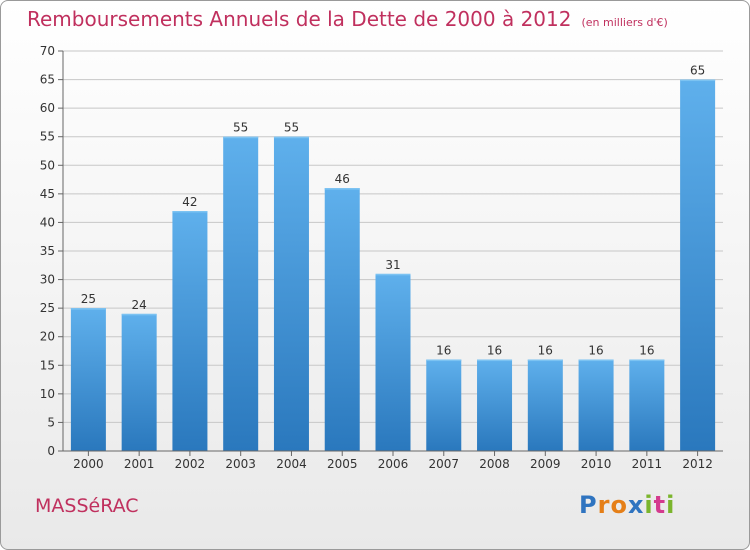 The width and height of the screenshot is (750, 550). Describe the element at coordinates (87, 506) in the screenshot. I see `commune-name: MASSéRAC` at that location.